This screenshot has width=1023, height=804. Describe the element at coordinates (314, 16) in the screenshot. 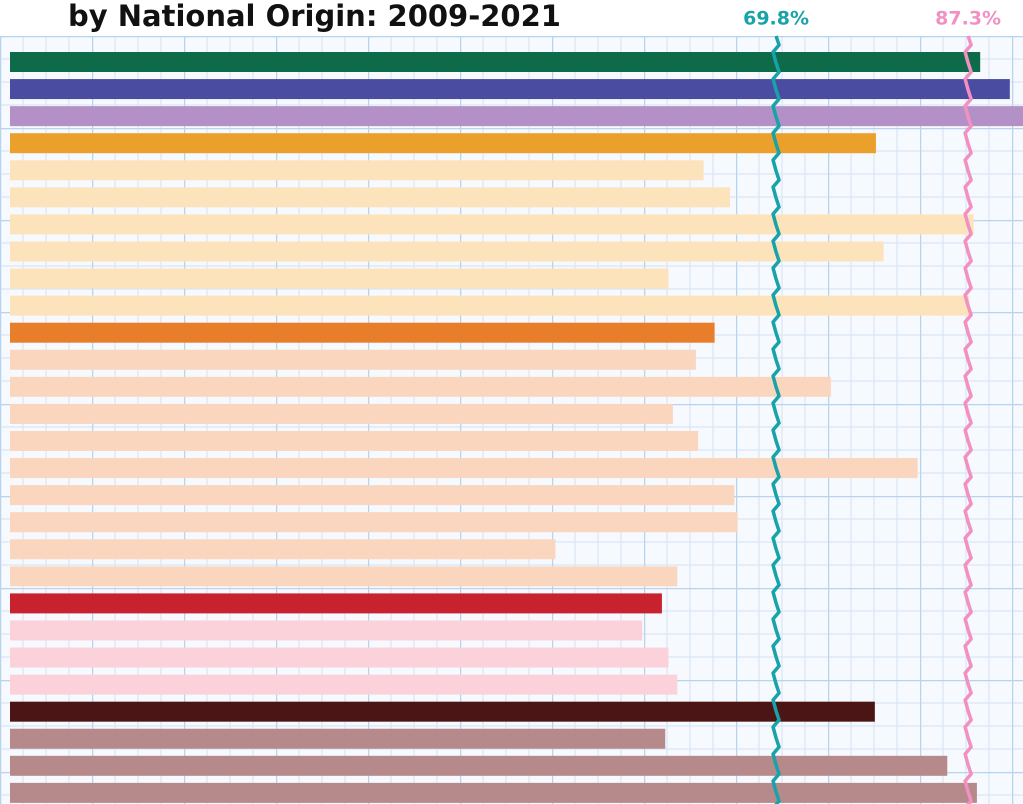

I see `chart-title: by National Origin: 2009-2021` at that location.